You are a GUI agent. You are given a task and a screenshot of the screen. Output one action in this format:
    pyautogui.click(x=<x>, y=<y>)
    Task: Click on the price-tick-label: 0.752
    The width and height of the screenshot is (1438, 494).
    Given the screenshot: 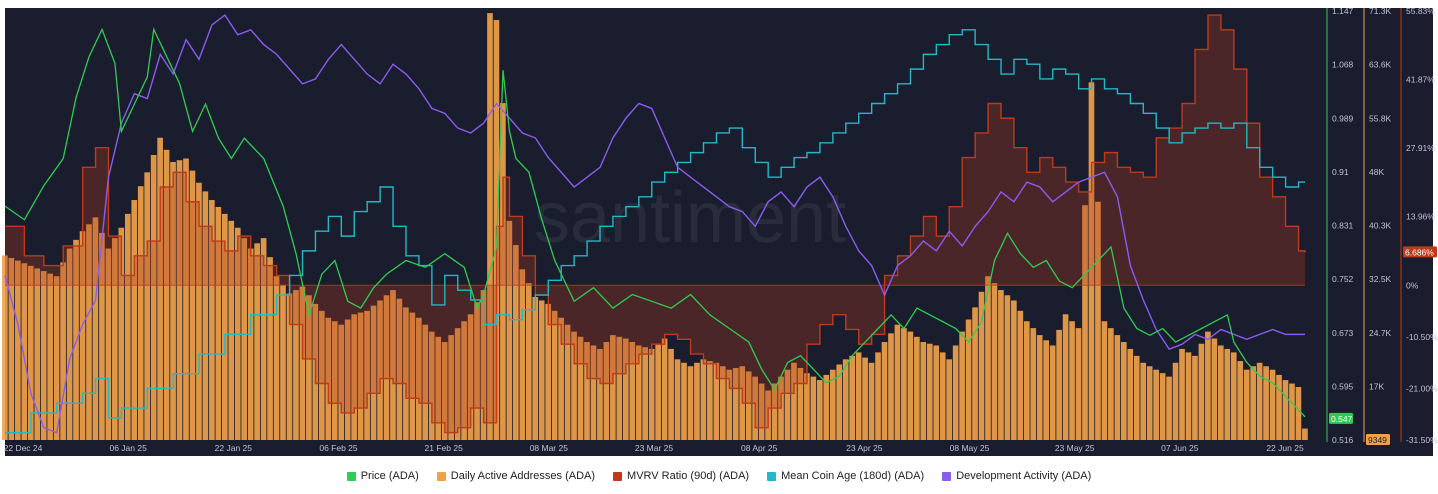 What is the action you would take?
    pyautogui.click(x=1343, y=279)
    